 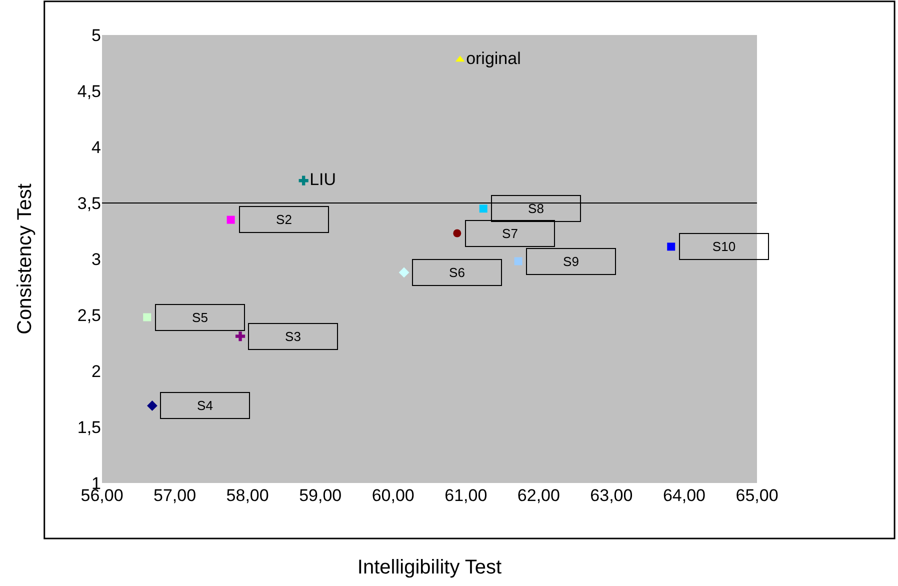 What do you see at coordinates (293, 336) in the screenshot?
I see `text: S3` at bounding box center [293, 336].